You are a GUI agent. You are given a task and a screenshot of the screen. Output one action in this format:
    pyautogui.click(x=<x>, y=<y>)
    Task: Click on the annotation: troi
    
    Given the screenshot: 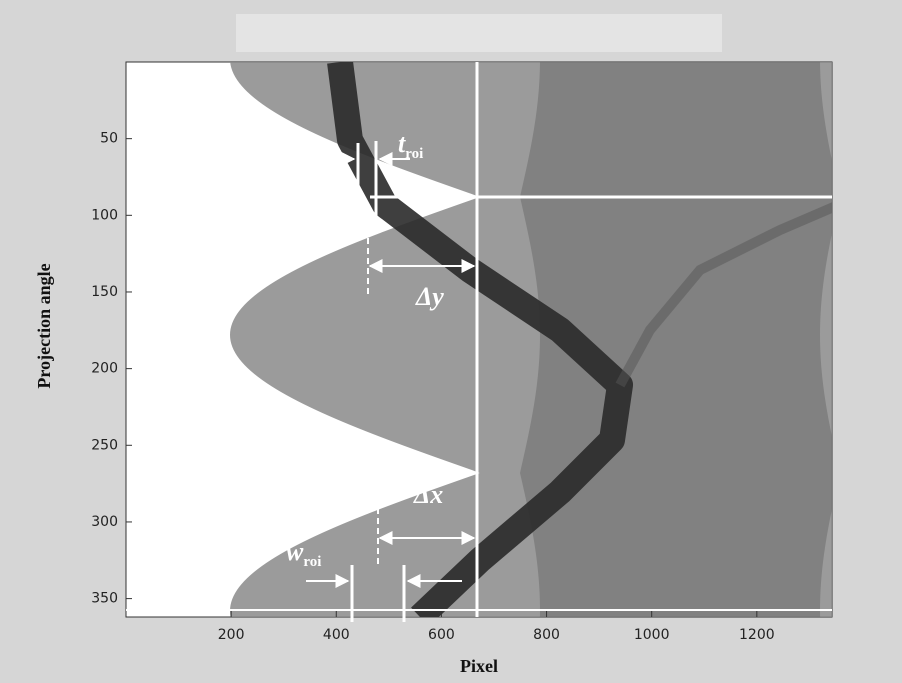 What is the action you would take?
    pyautogui.click(x=410, y=145)
    